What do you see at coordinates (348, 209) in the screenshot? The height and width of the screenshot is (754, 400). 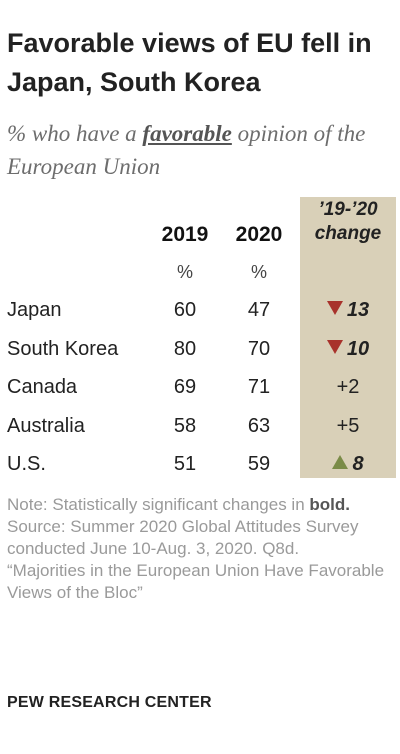 I see `header-change-line1: ’19-’20` at bounding box center [348, 209].